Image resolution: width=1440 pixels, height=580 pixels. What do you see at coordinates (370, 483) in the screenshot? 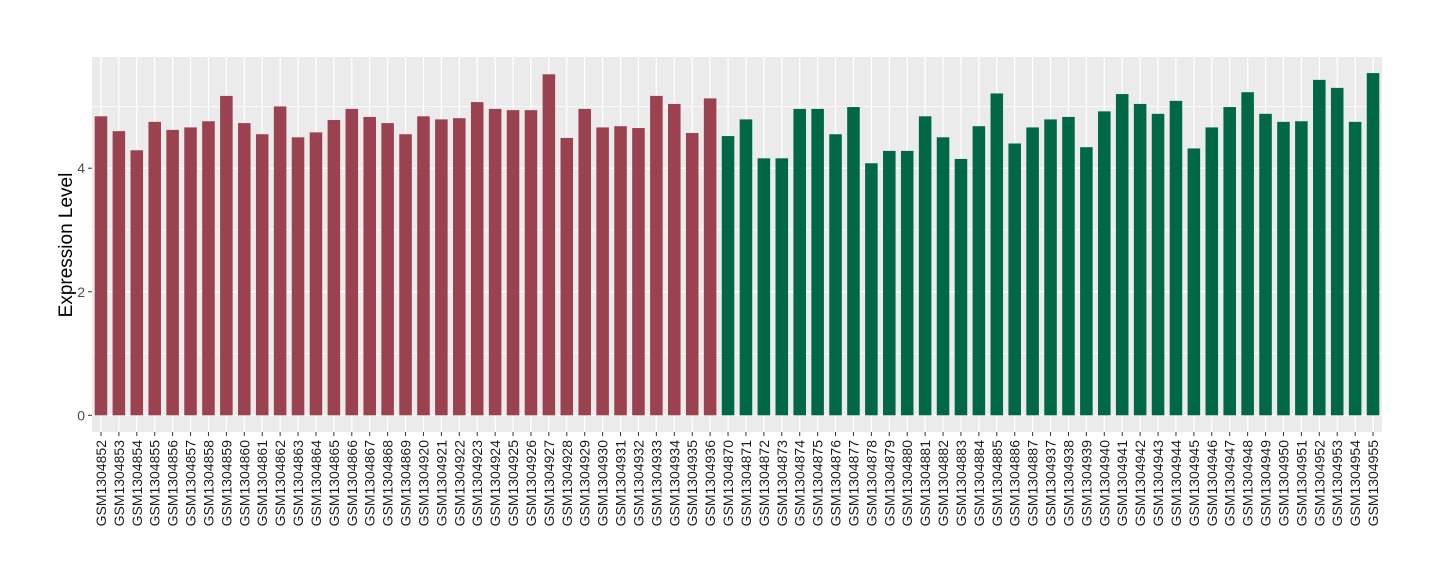
I see `x-tick-label: GSM1304867` at bounding box center [370, 483].